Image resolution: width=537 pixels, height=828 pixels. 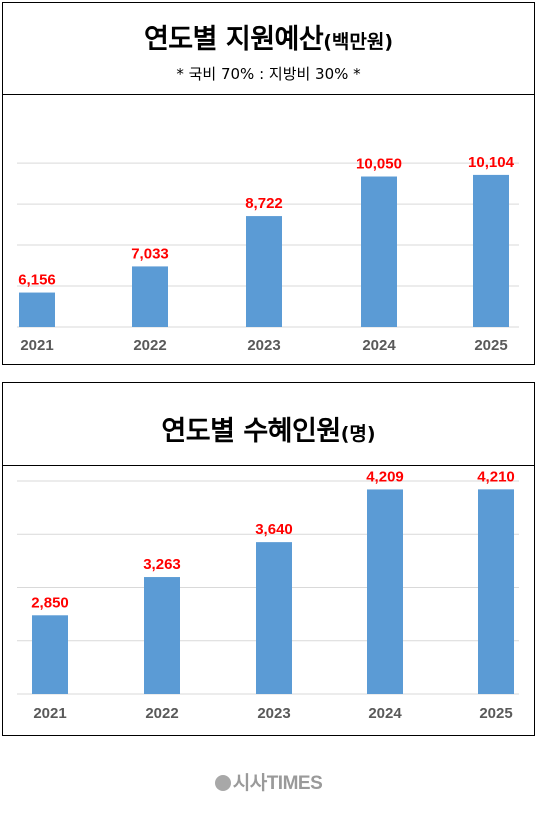 What do you see at coordinates (264, 203) in the screenshot?
I see `data-label-2023: 8,722` at bounding box center [264, 203].